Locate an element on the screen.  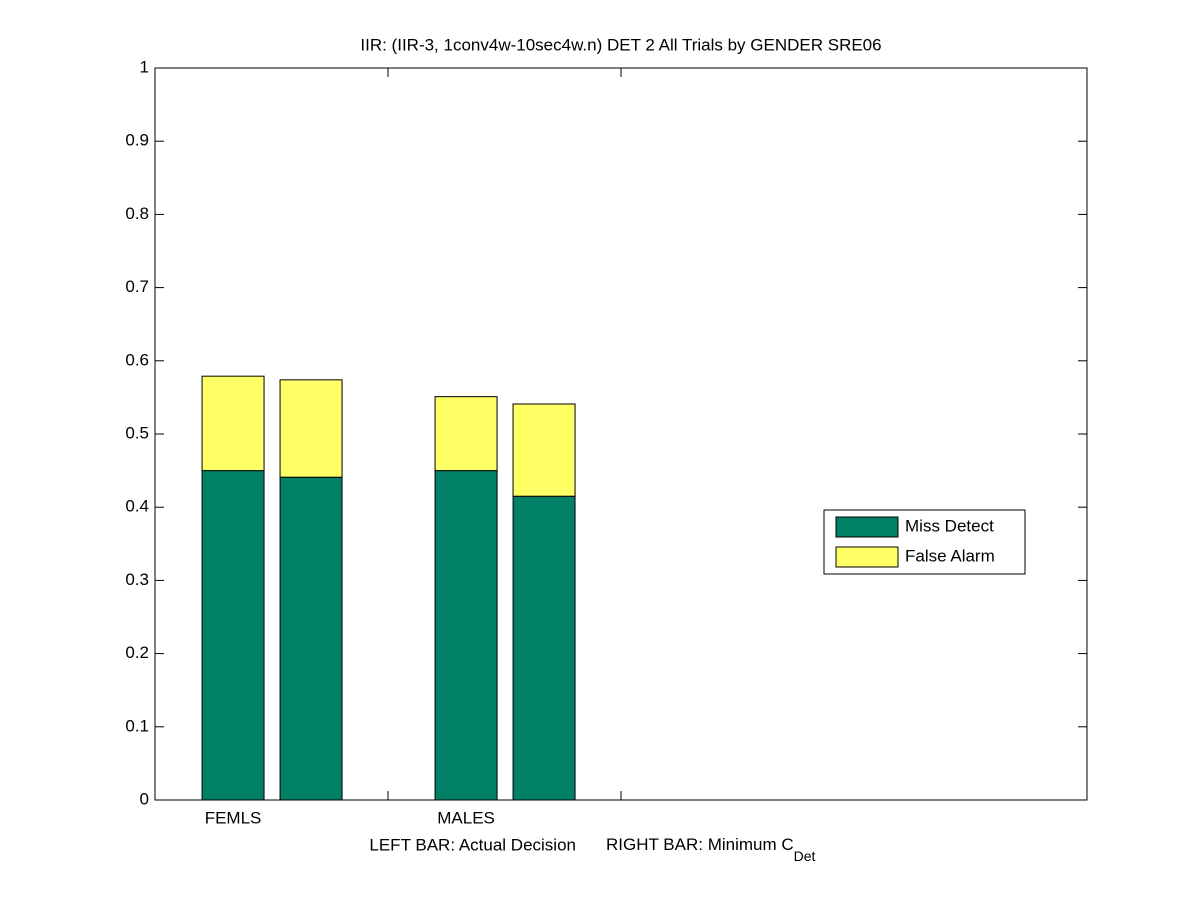
legend: Miss Detect False Alarm is located at coordinates (924, 542).